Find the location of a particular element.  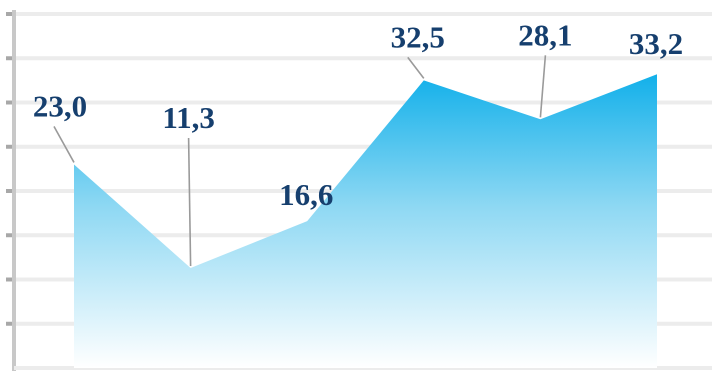

data-label: 23,0 is located at coordinates (60, 105).